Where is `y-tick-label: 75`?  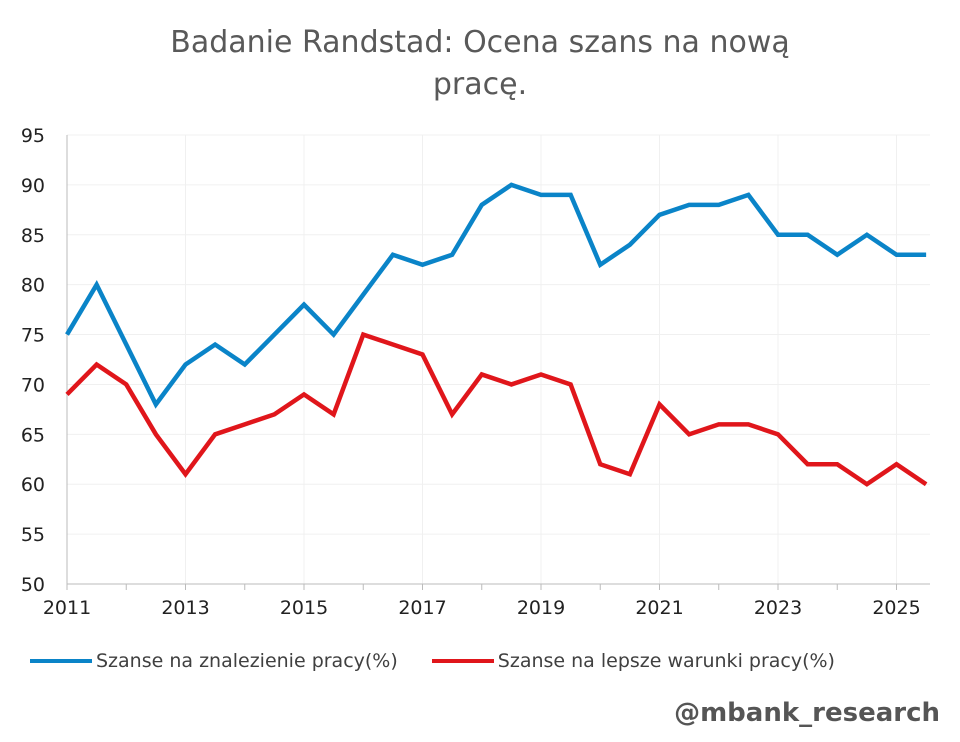 y-tick-label: 75 is located at coordinates (33, 336).